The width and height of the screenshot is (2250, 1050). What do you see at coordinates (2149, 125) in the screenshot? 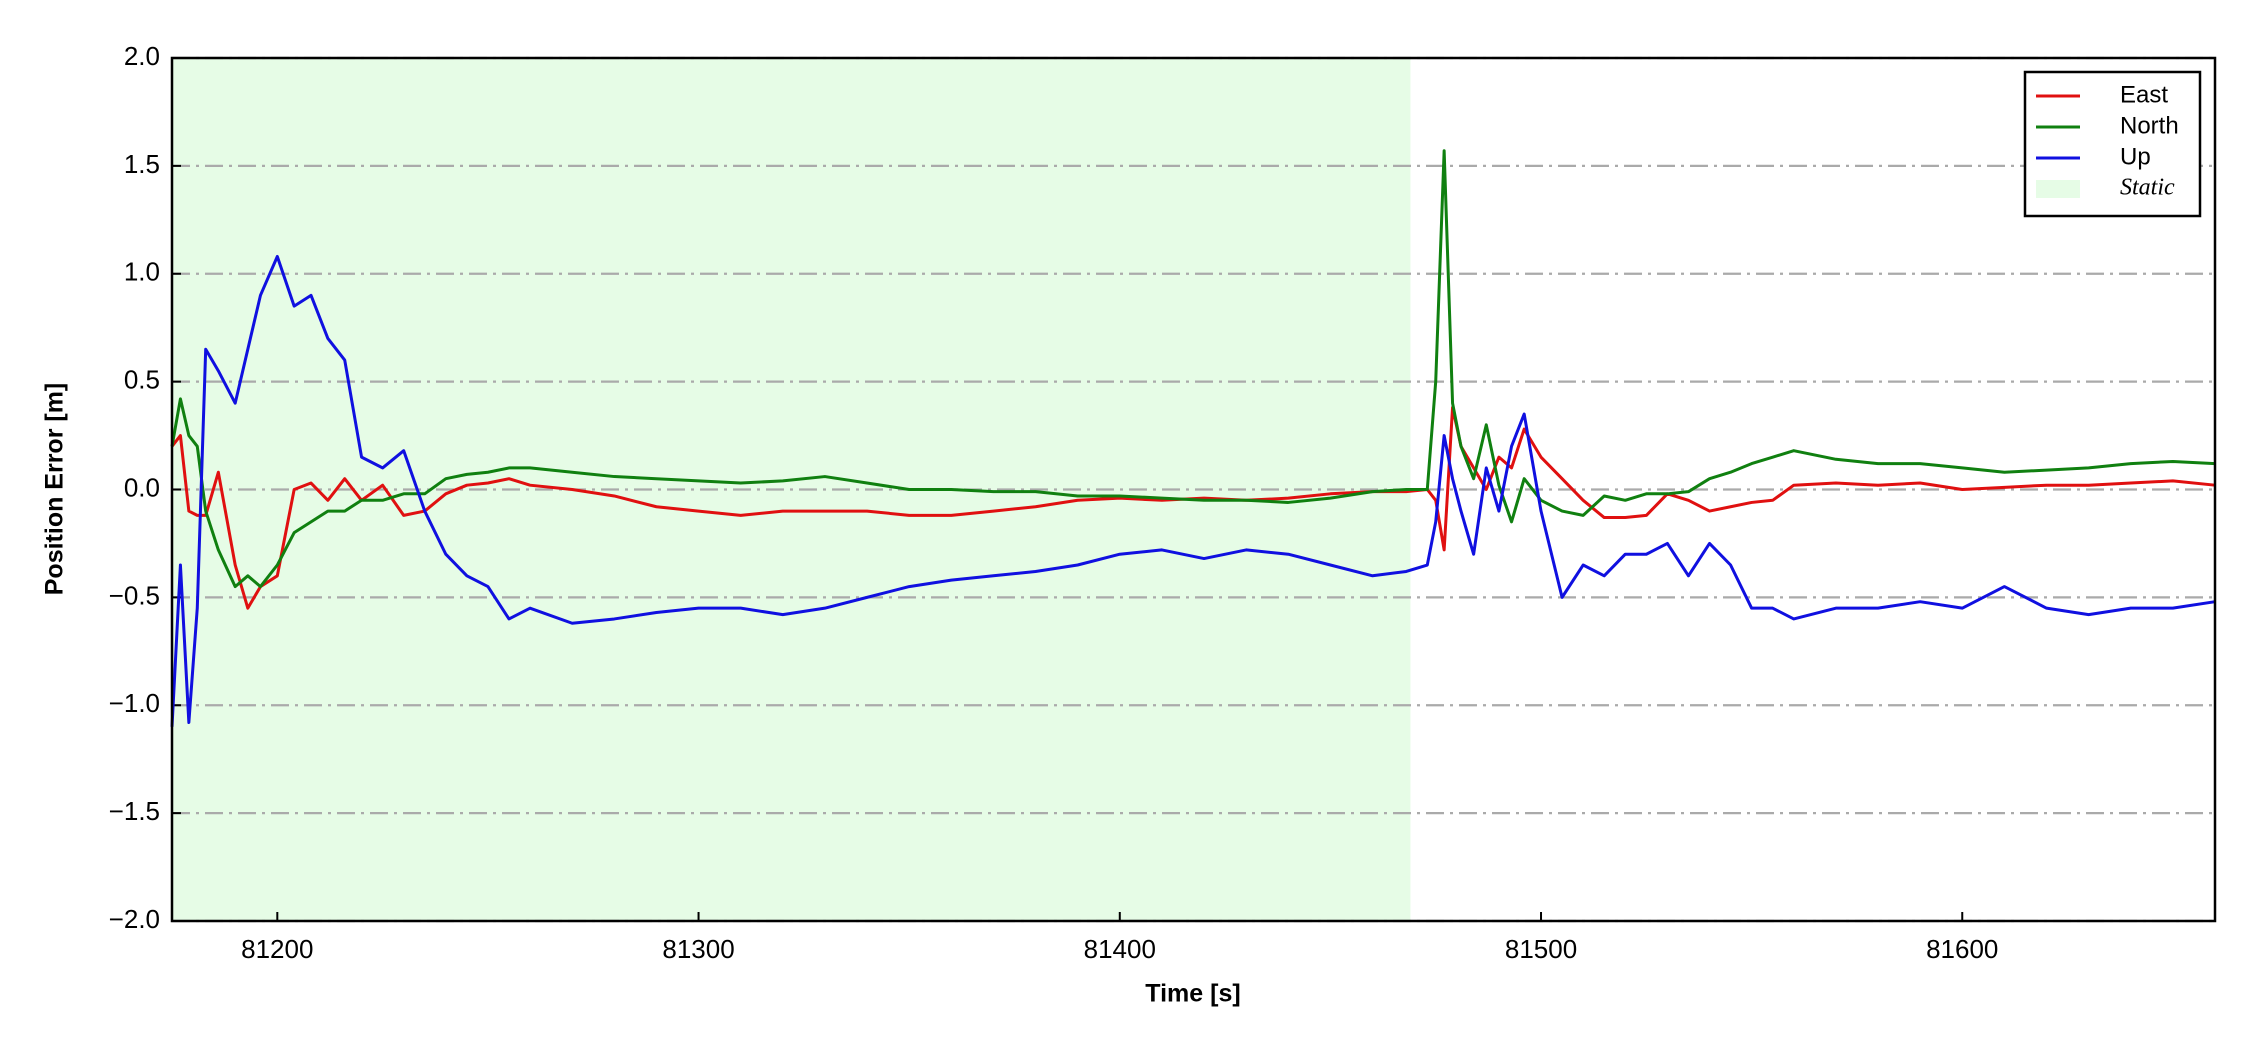
I see `legend-label: North` at bounding box center [2149, 125].